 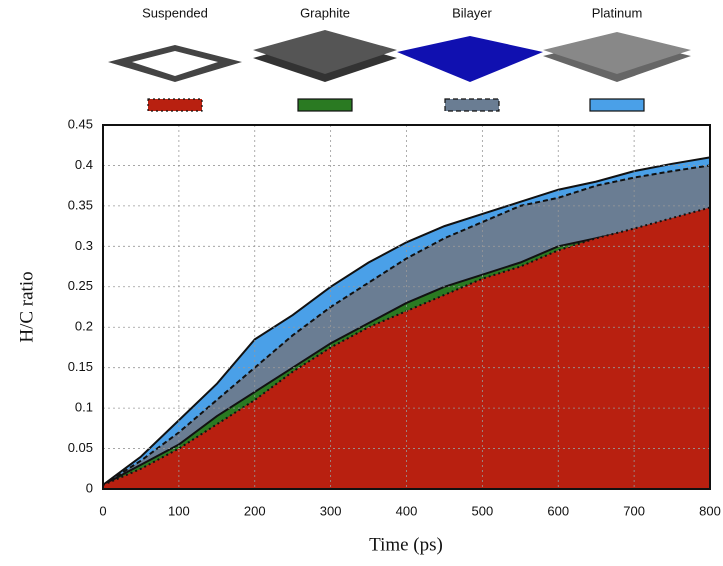 What do you see at coordinates (26, 306) in the screenshot?
I see `y-axis-label: H/C ratio` at bounding box center [26, 306].